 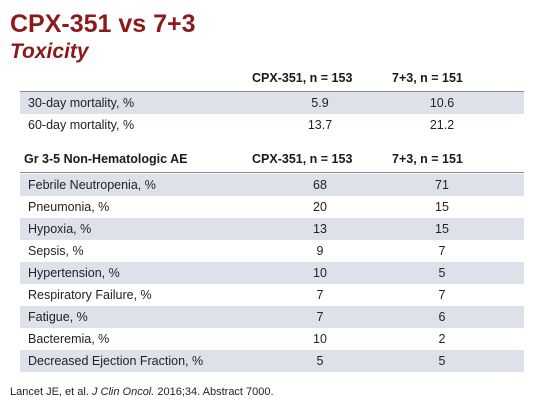 I want to click on ae-col1-header: CPX-351, n = 153, so click(x=302, y=159).